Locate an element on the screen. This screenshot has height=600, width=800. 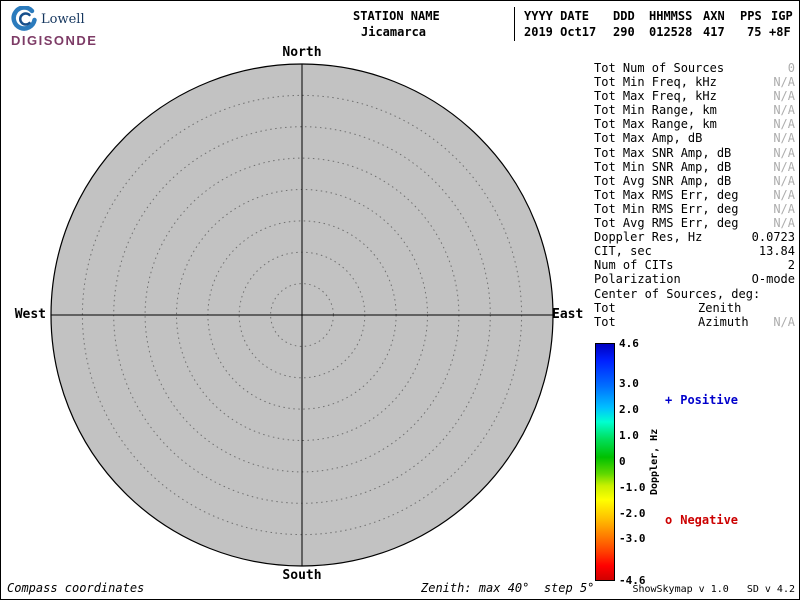
colorbar-tick: -1.0 is located at coordinates (632, 487).